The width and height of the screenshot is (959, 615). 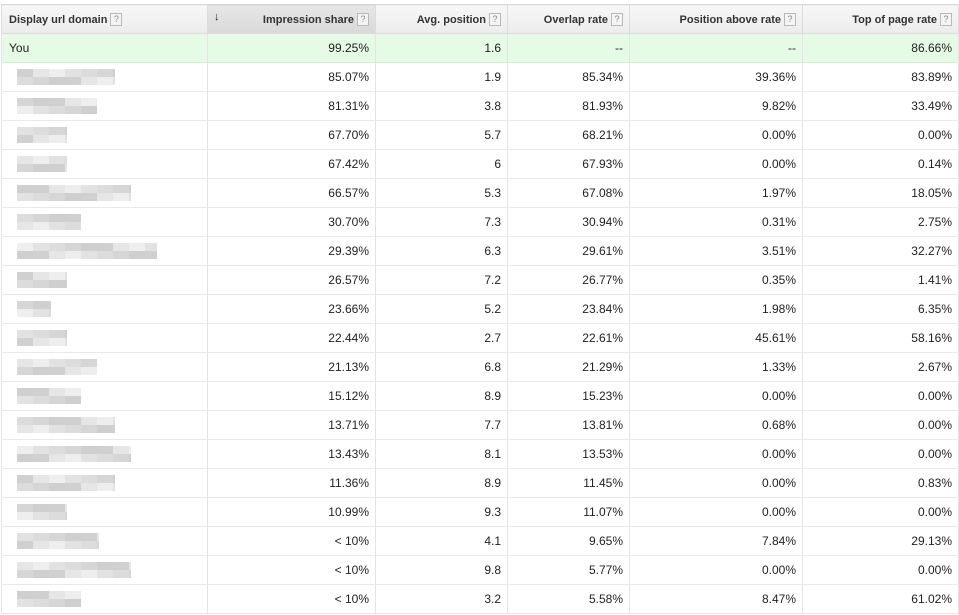 I want to click on overlap-rate-cell: 13.81%, so click(x=568, y=425).